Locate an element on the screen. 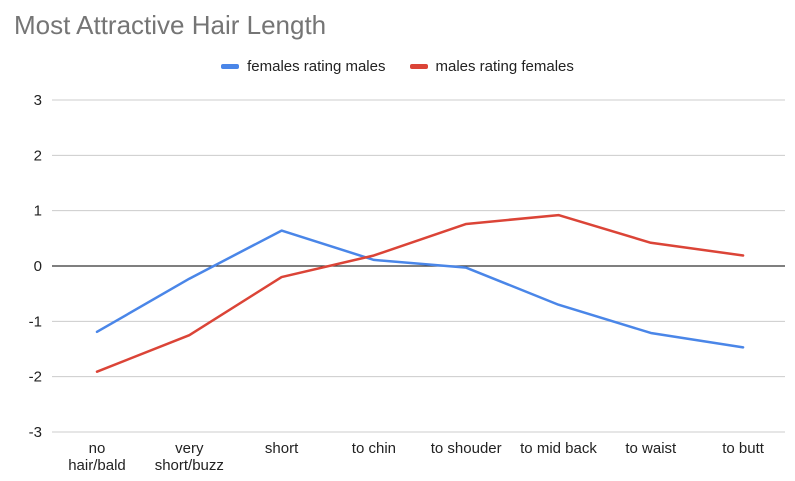 The height and width of the screenshot is (481, 795). x-tick-label-2: short is located at coordinates (282, 448).